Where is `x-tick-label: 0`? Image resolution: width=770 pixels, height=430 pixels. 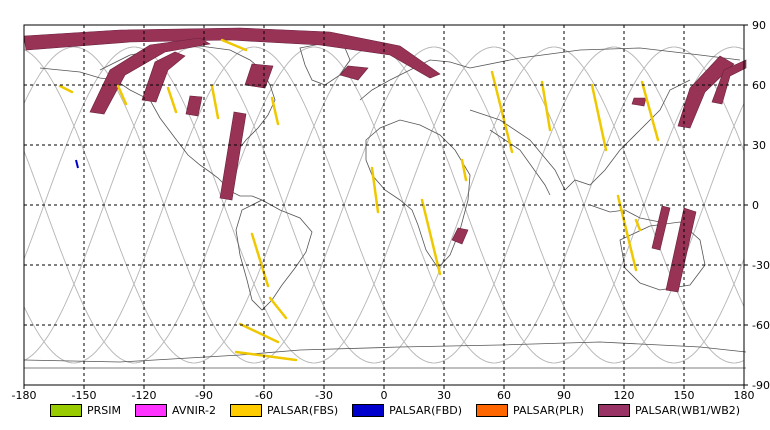
x-tick-label: 0 is located at coordinates (384, 395).